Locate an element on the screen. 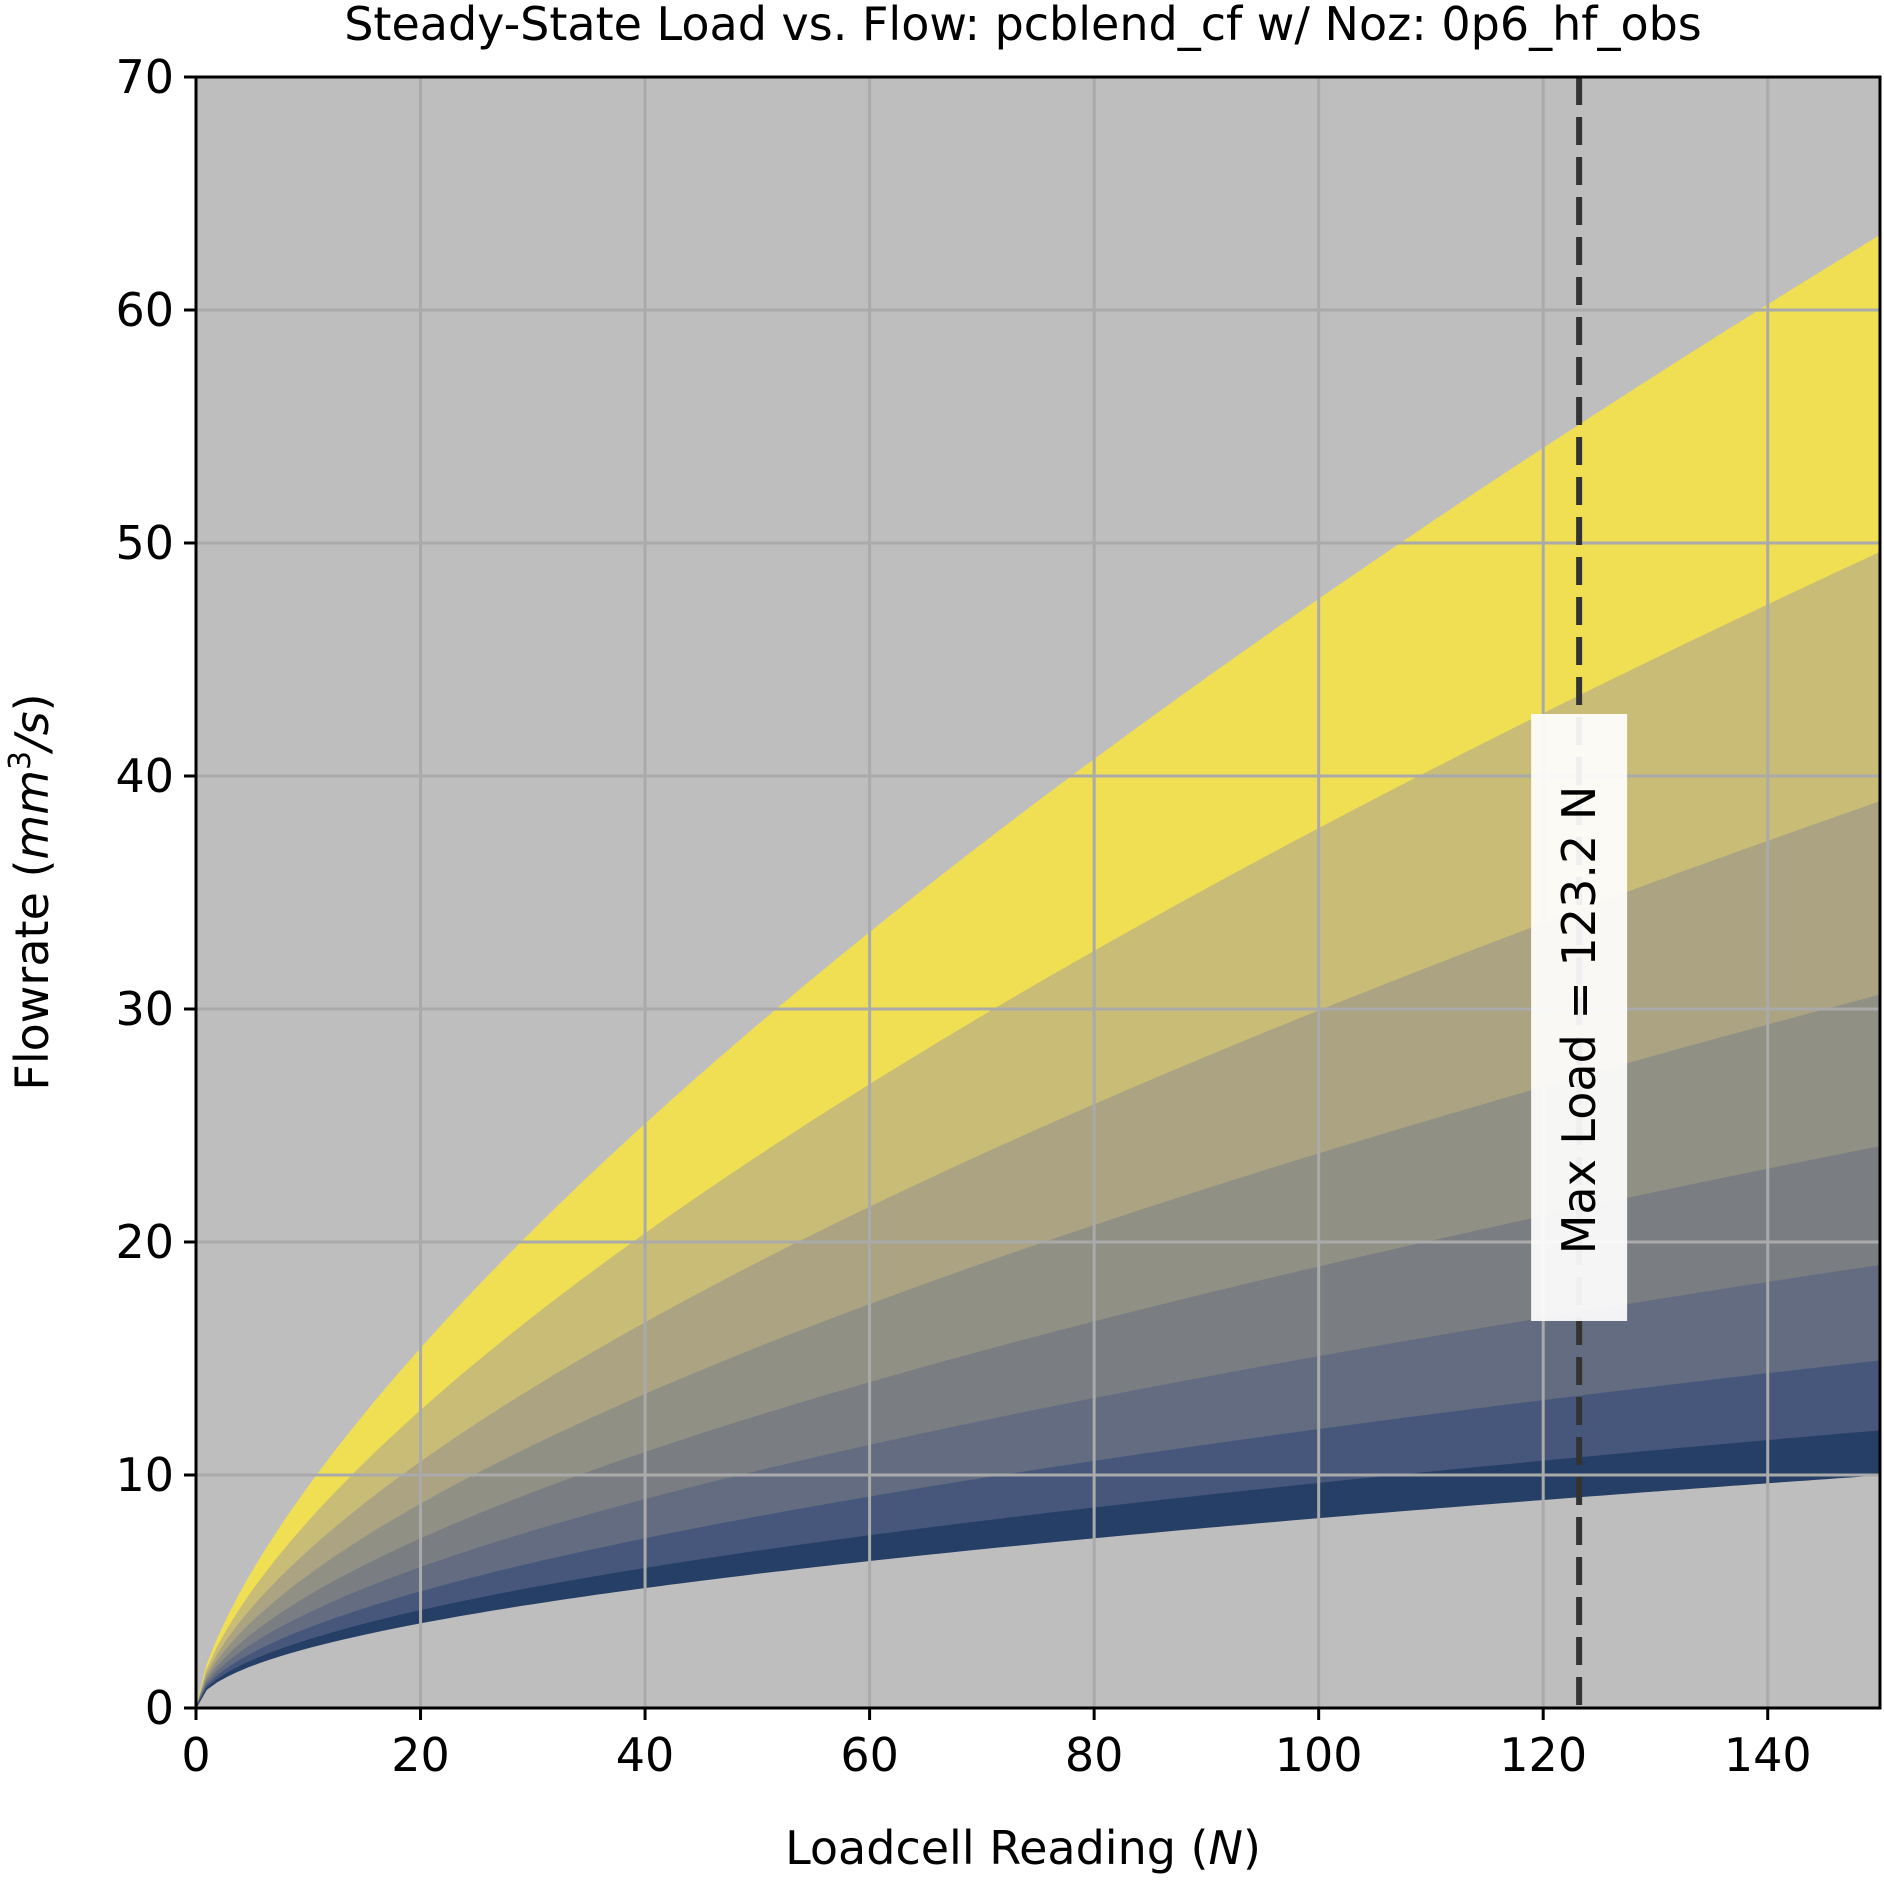  max-load-label: Max Load = 123.2 N is located at coordinates (1579, 1020).